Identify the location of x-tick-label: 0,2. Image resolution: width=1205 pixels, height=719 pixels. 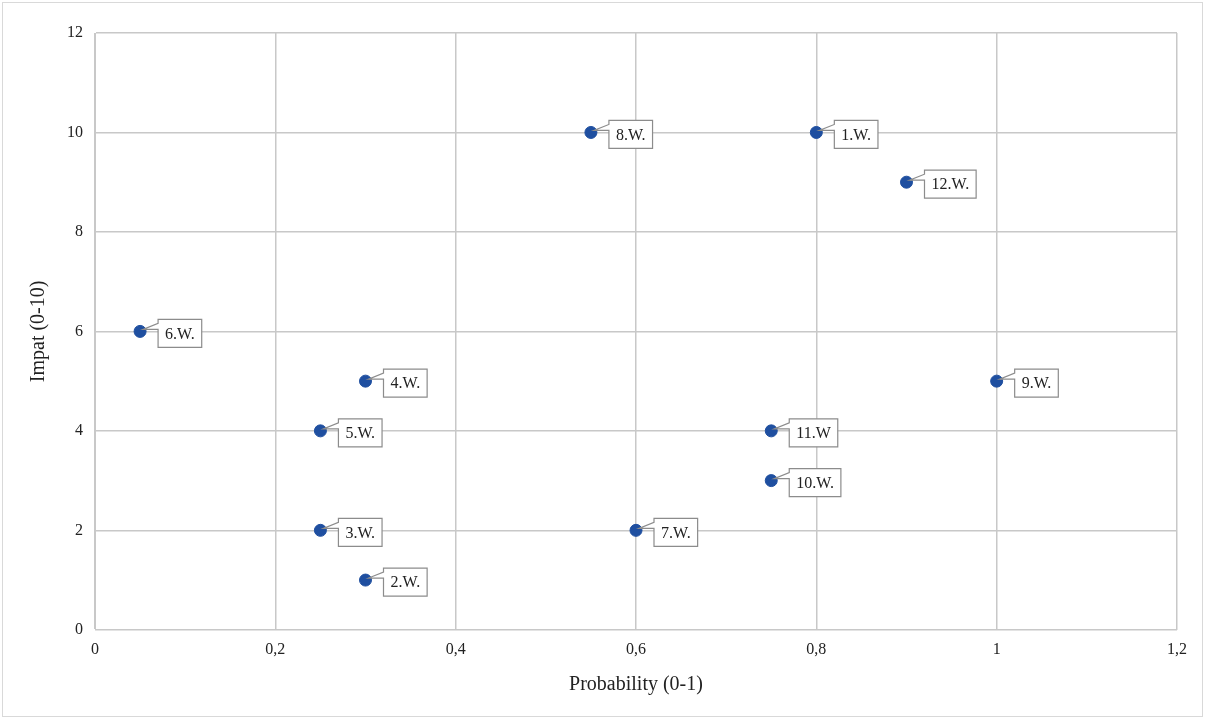
(275, 648).